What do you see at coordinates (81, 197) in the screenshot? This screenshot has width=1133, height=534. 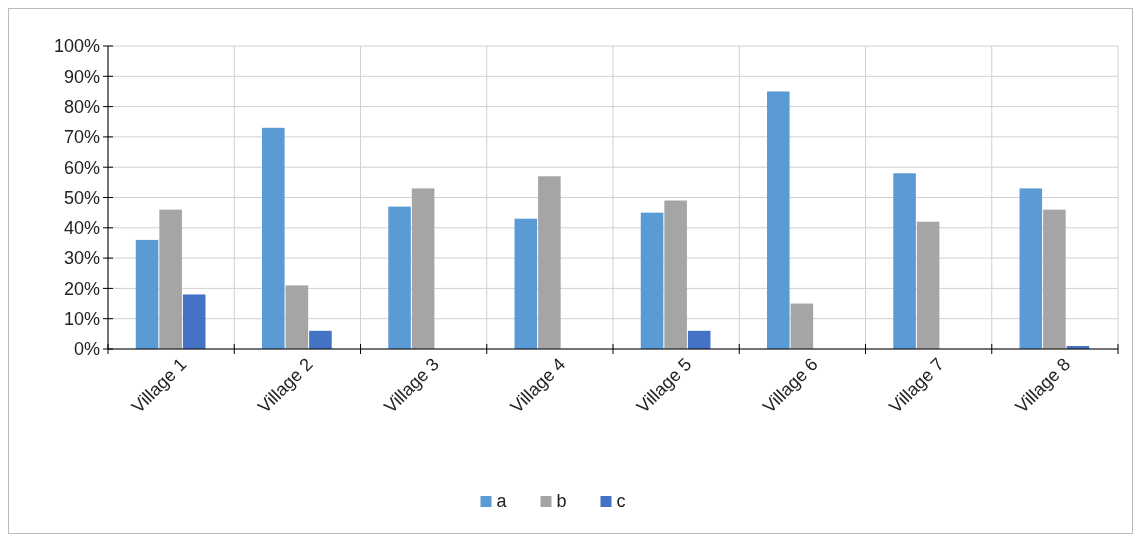 I see `y-tick-label: 50%` at bounding box center [81, 197].